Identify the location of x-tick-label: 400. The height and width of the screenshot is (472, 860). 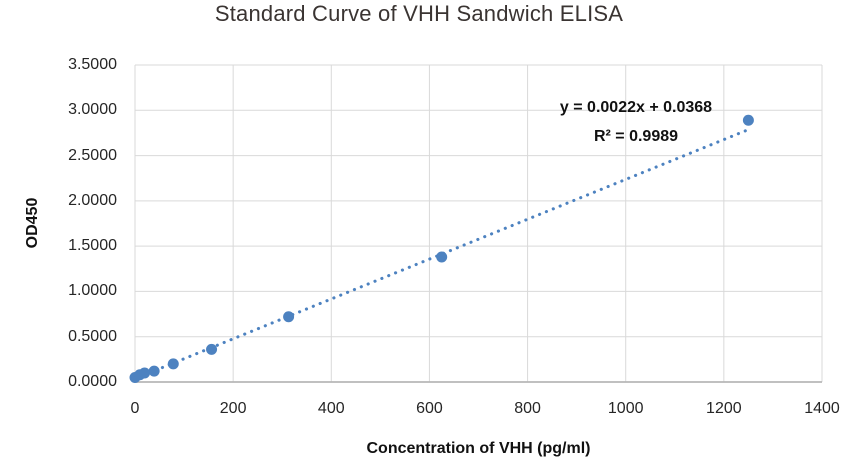
(331, 408).